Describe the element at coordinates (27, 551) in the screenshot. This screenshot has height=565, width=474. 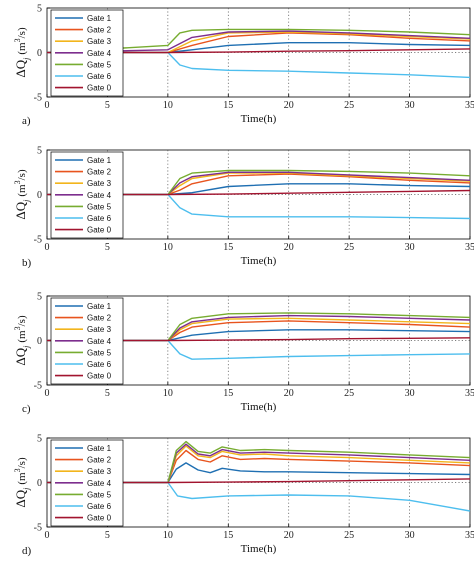
I see `panel-label: d)` at that location.